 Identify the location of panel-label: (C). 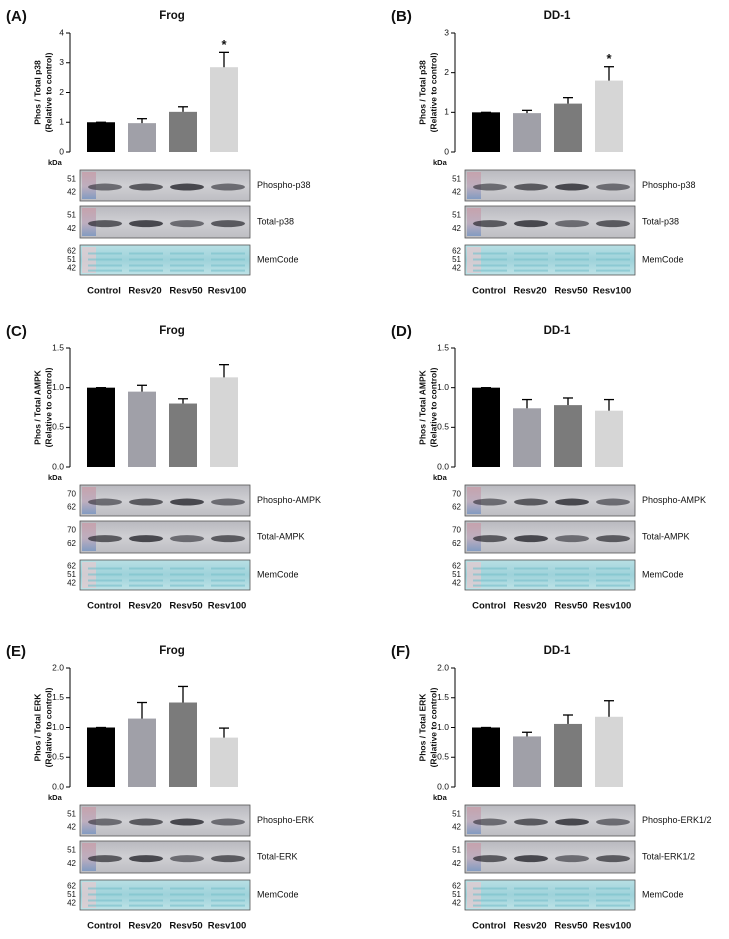
(16, 331).